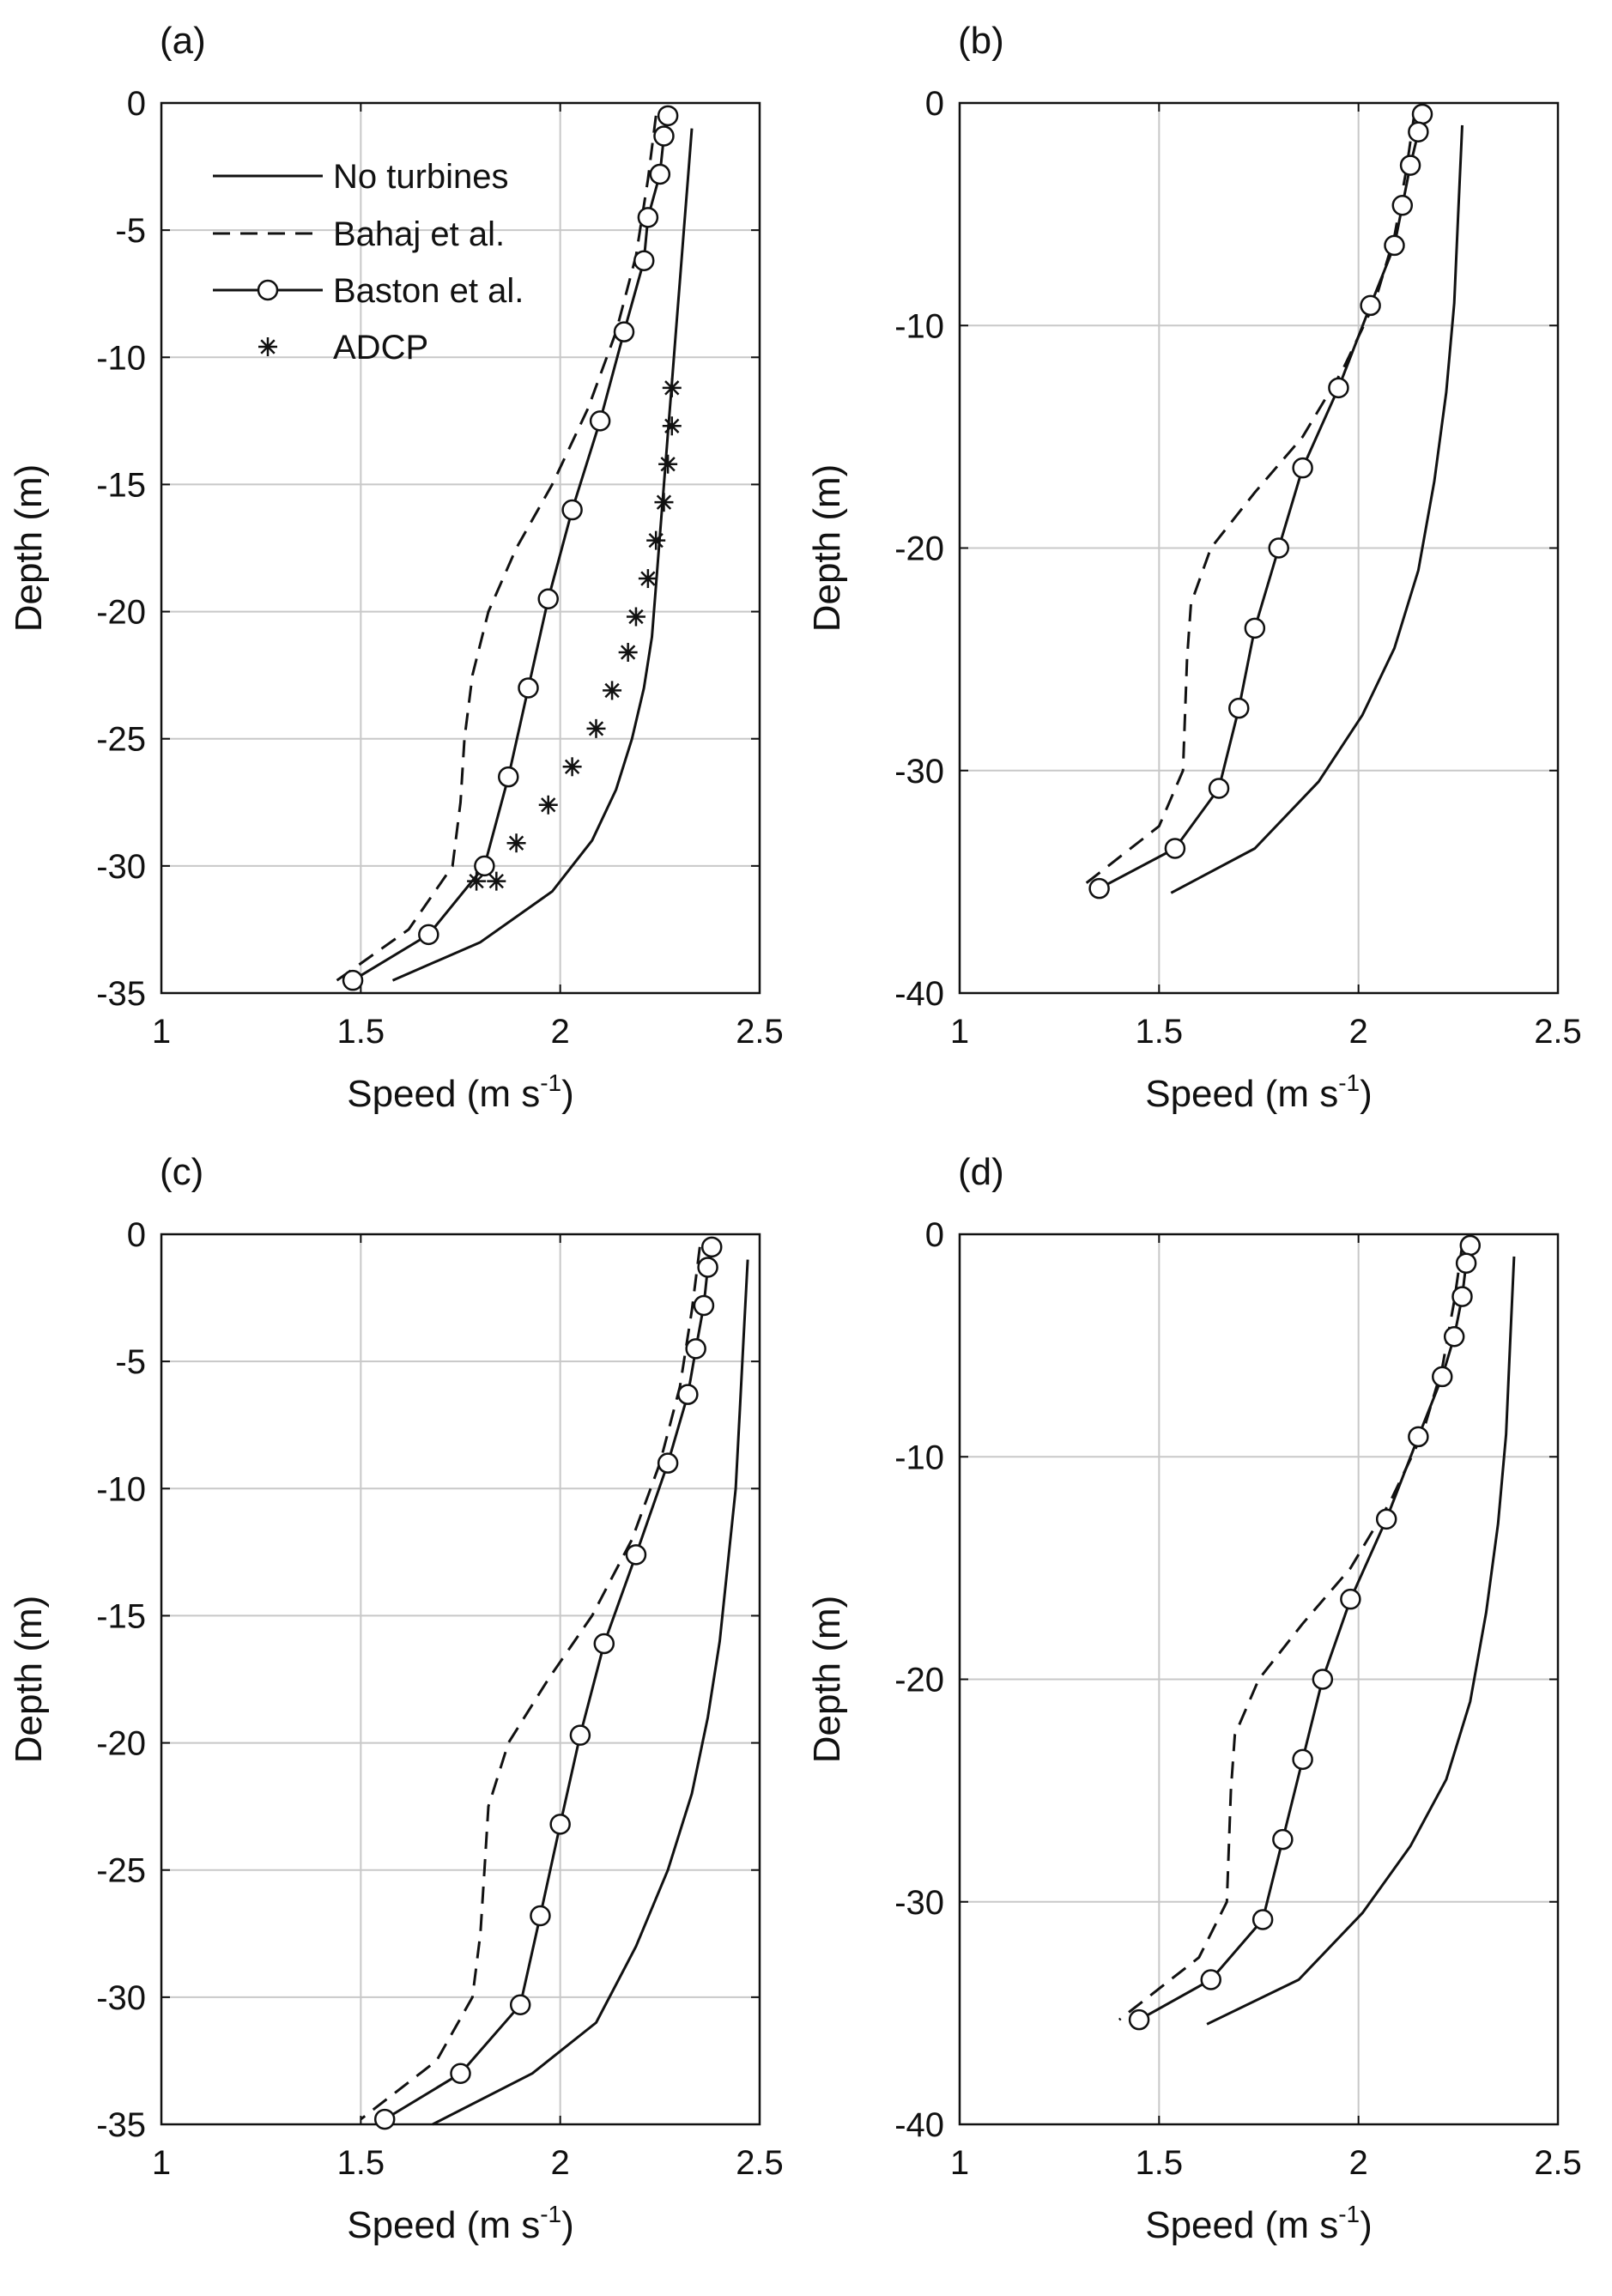  What do you see at coordinates (380, 348) in the screenshot?
I see `legend-label: ADCP` at bounding box center [380, 348].